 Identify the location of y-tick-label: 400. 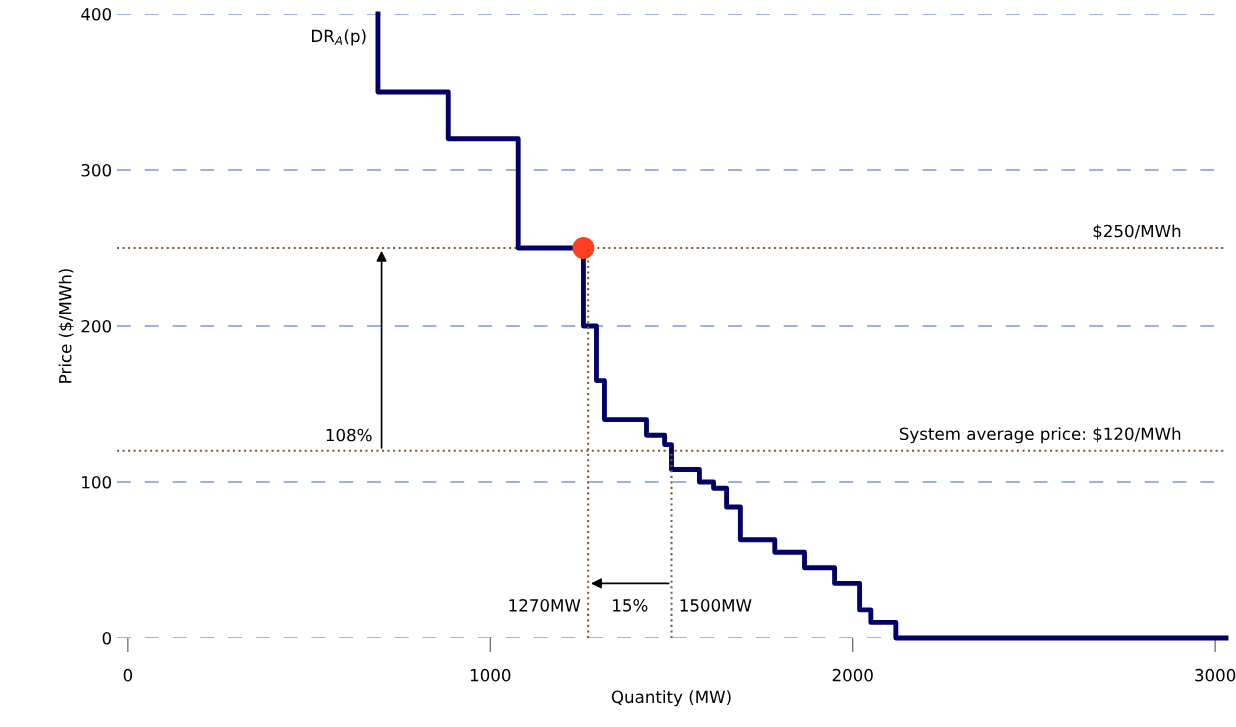
(96, 14).